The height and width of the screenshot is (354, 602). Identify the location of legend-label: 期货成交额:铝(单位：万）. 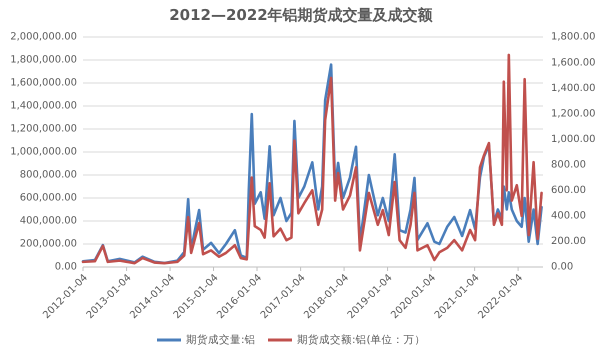
(361, 339).